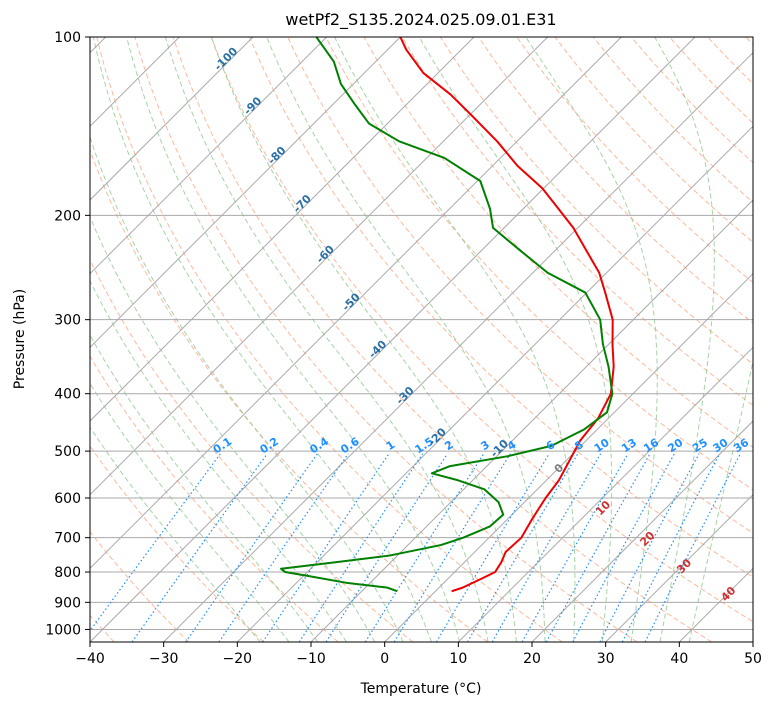 The width and height of the screenshot is (775, 708). What do you see at coordinates (67, 395) in the screenshot?
I see `y-tick-label: 400` at bounding box center [67, 395].